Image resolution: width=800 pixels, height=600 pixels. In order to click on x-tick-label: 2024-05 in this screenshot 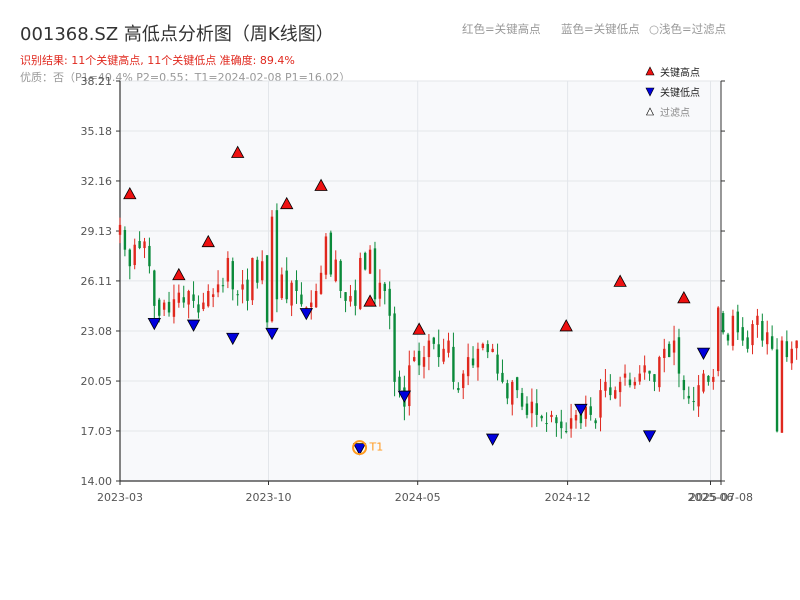, I will do `click(418, 497)`.